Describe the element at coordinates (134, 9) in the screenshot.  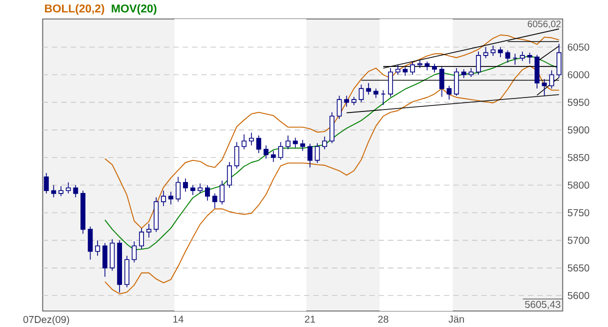
I see `text: MOV(20)` at that location.